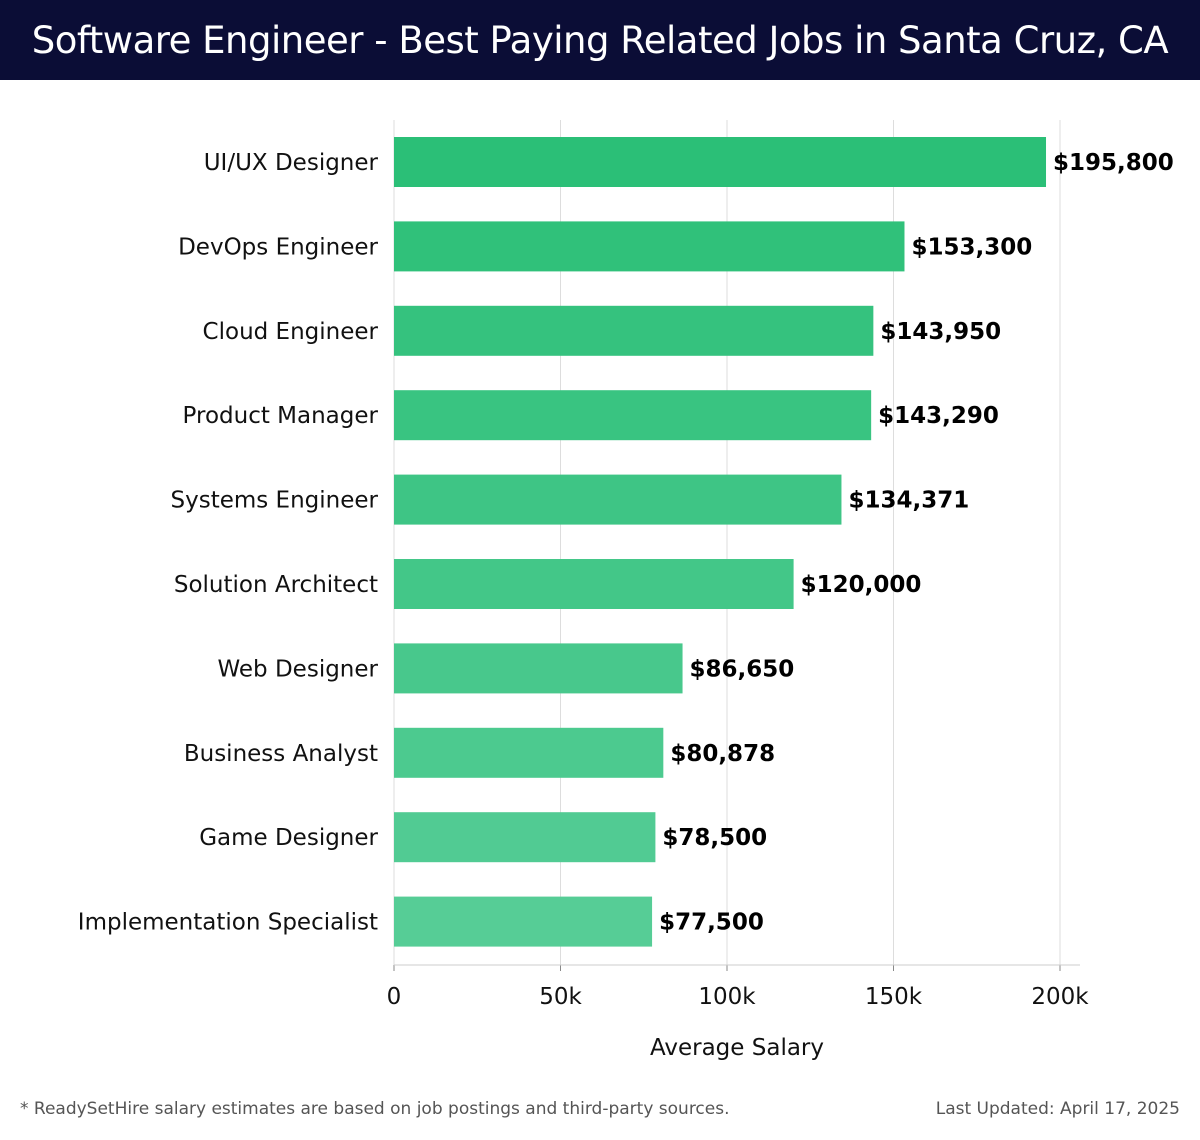 The height and width of the screenshot is (1140, 1200). Describe the element at coordinates (281, 754) in the screenshot. I see `category-label: Business Analyst` at that location.